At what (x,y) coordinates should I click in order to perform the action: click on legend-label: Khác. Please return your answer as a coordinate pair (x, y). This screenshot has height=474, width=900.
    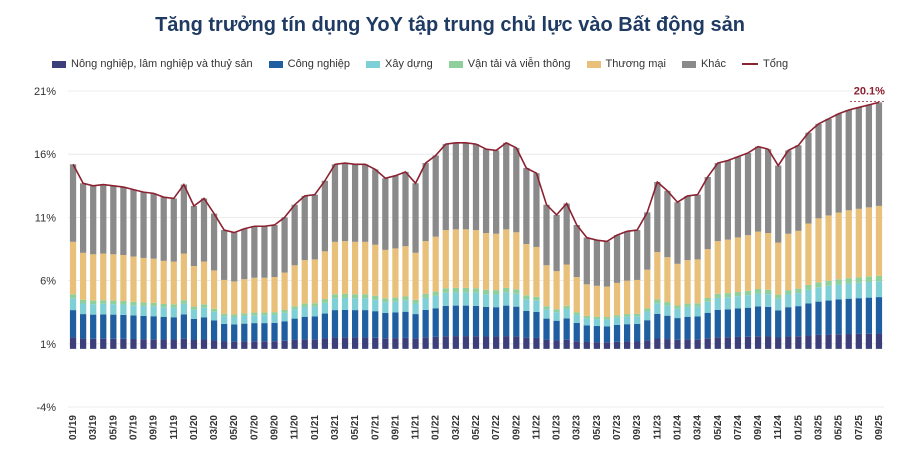
    Looking at the image, I should click on (713, 64).